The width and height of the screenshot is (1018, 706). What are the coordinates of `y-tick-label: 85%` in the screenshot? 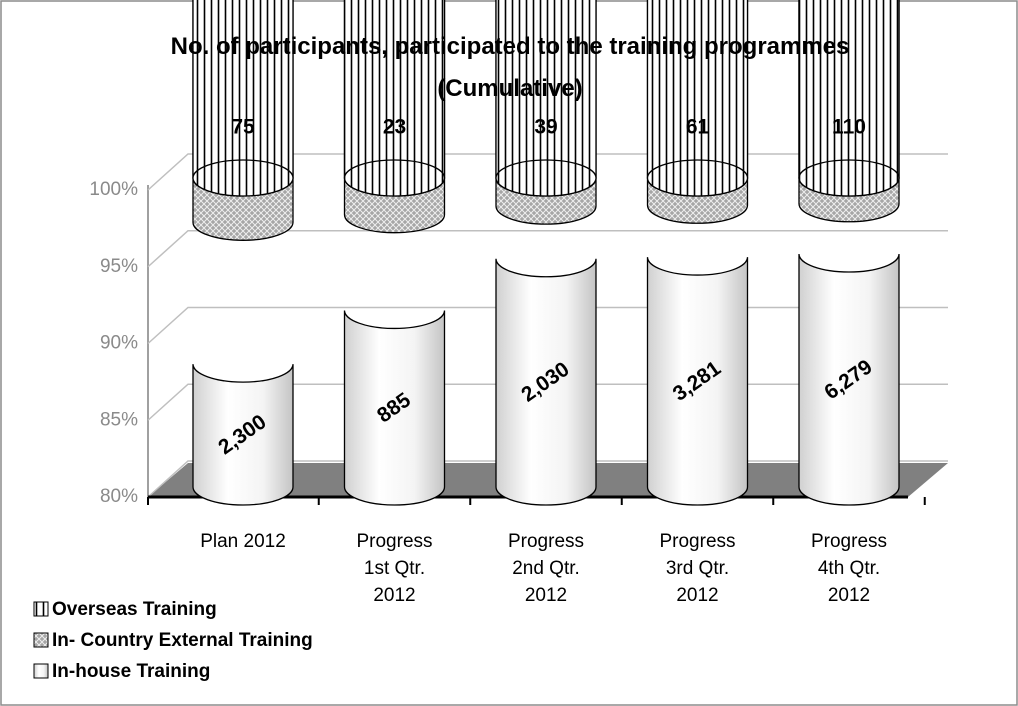 It's located at (119, 419).